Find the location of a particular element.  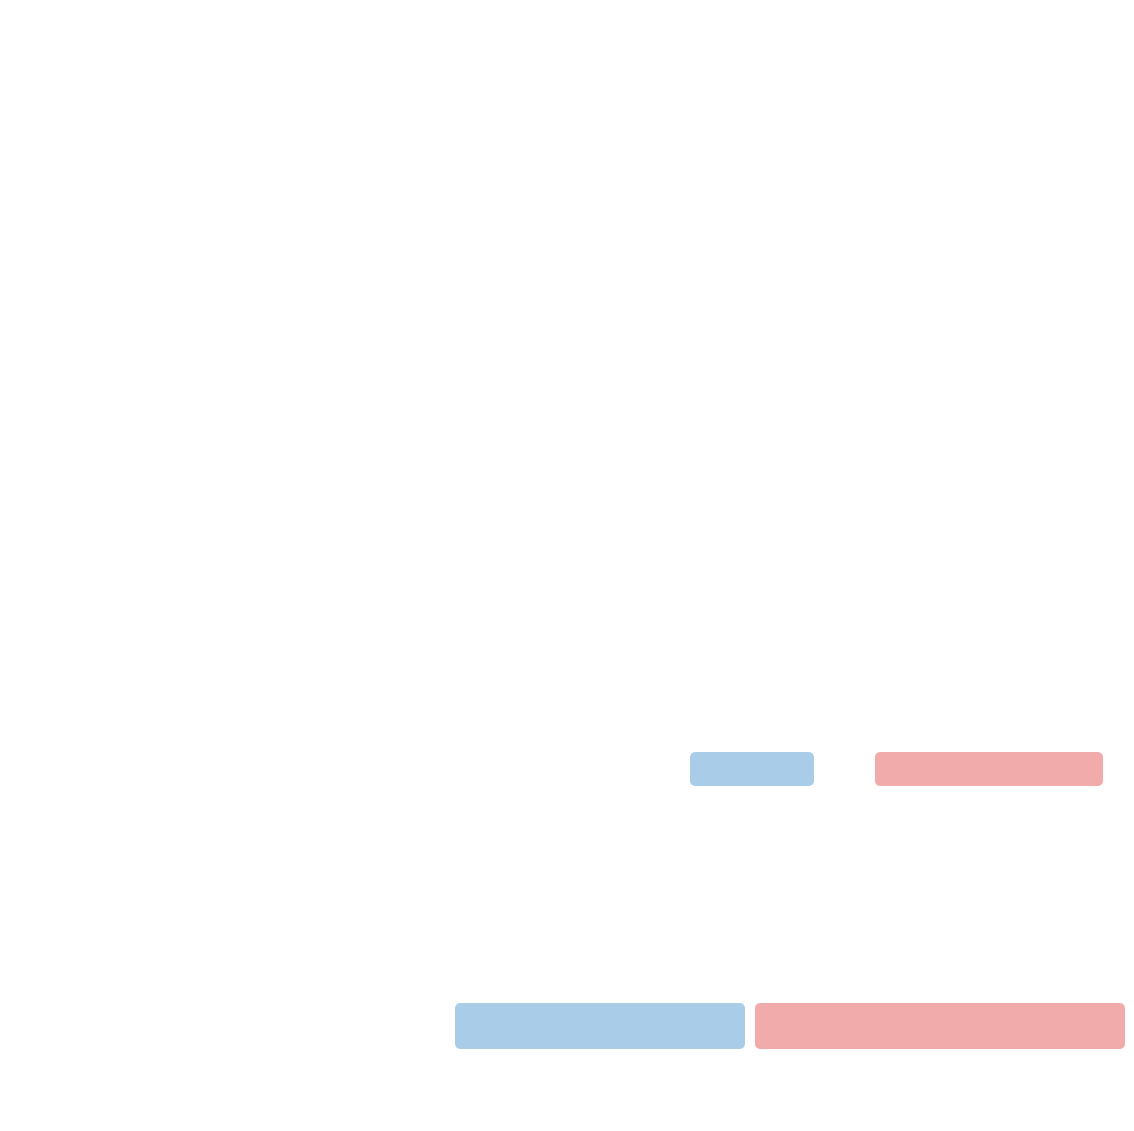

g-label-e-control is located at coordinates (600, 1026).